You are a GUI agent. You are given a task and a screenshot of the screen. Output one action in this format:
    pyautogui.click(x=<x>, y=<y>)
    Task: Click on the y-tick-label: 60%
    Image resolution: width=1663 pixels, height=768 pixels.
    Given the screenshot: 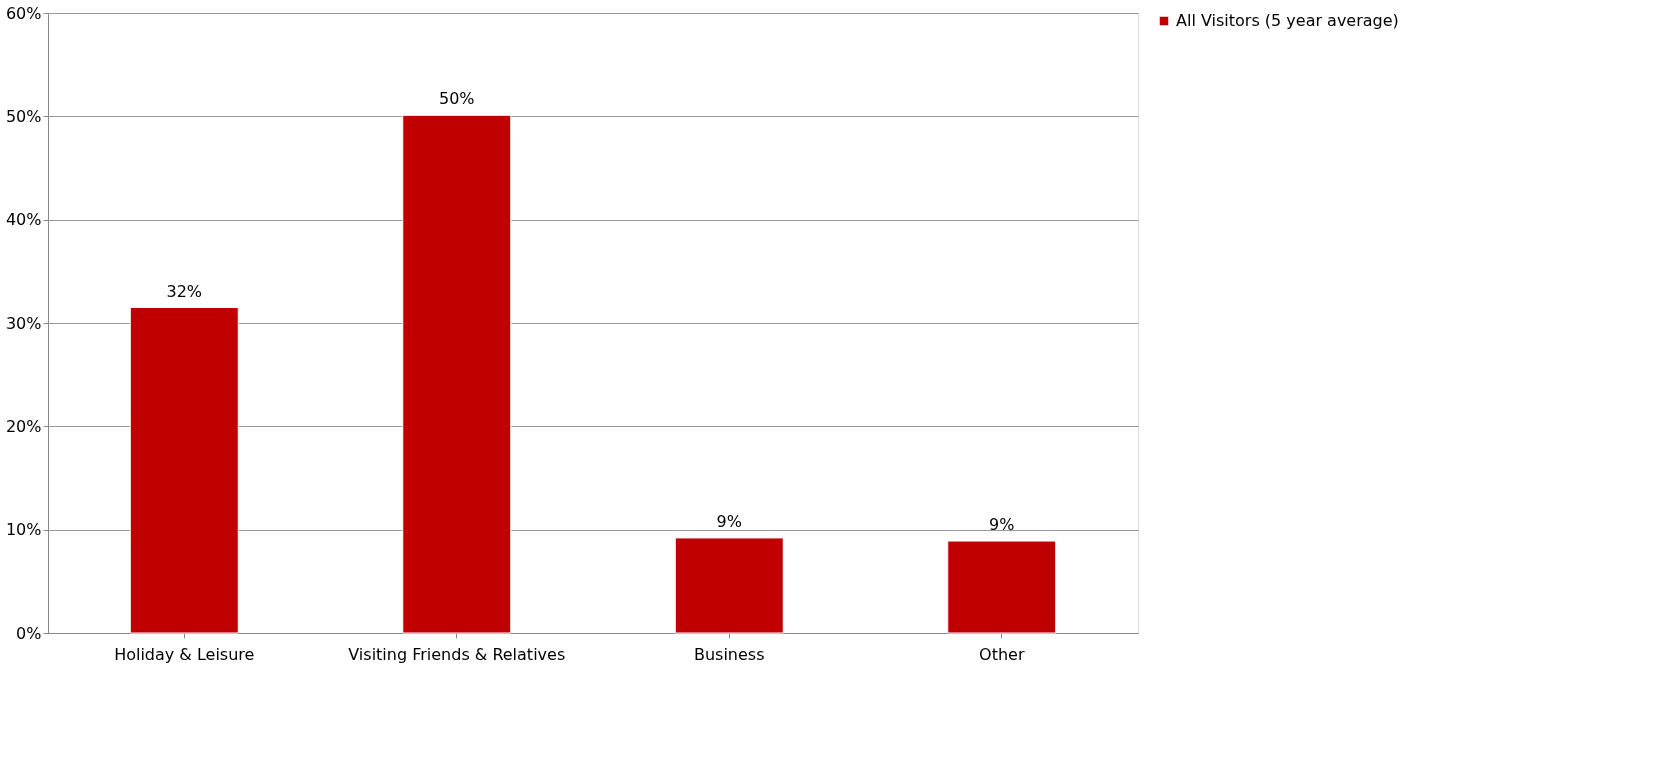 What is the action you would take?
    pyautogui.click(x=23, y=13)
    